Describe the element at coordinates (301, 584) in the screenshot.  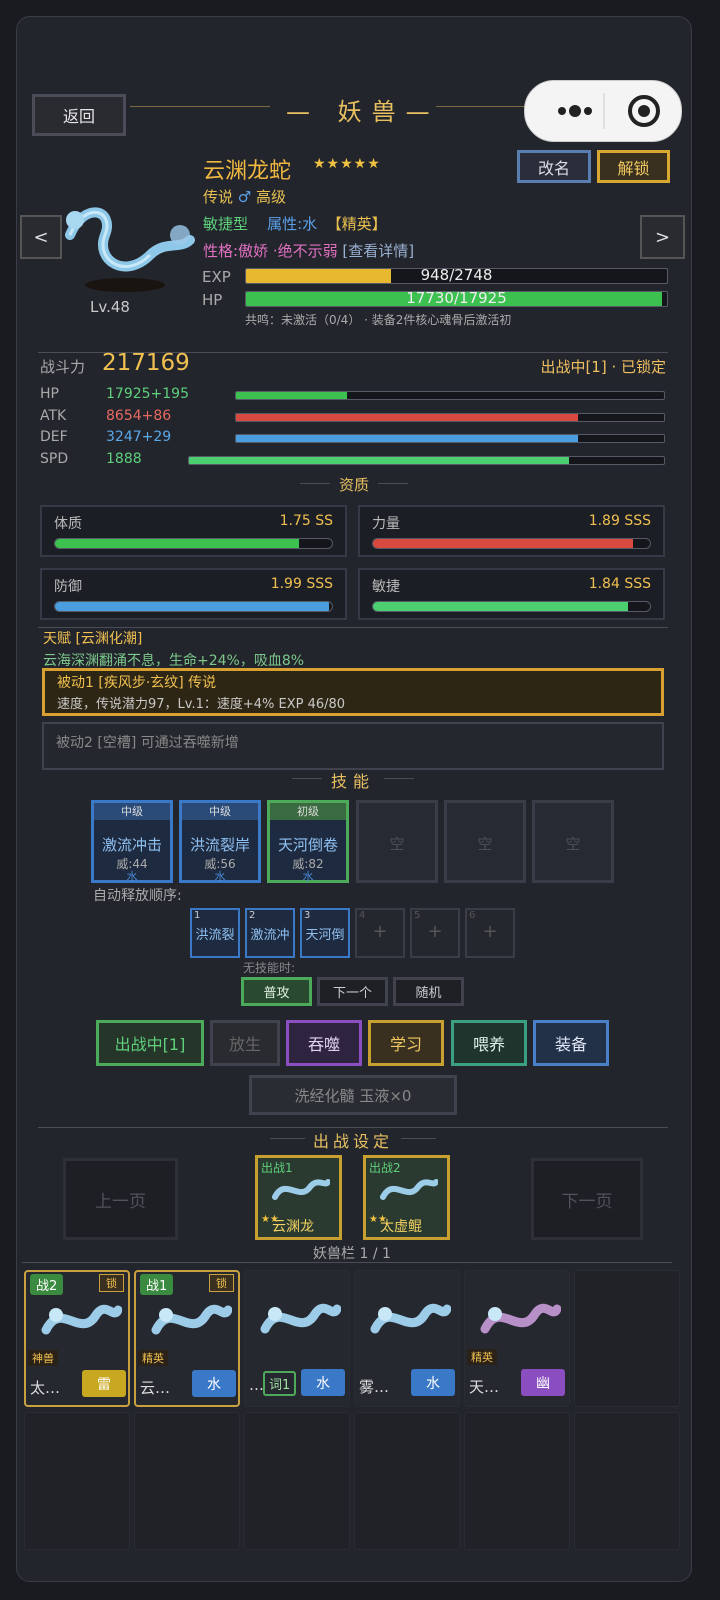
I see `aptitude-value: 1.99 SSS` at that location.